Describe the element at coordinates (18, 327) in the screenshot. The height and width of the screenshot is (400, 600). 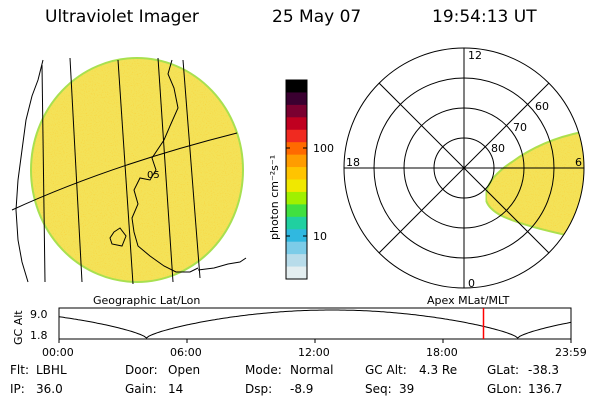
I see `timeline-ylabel: GC Alt` at that location.